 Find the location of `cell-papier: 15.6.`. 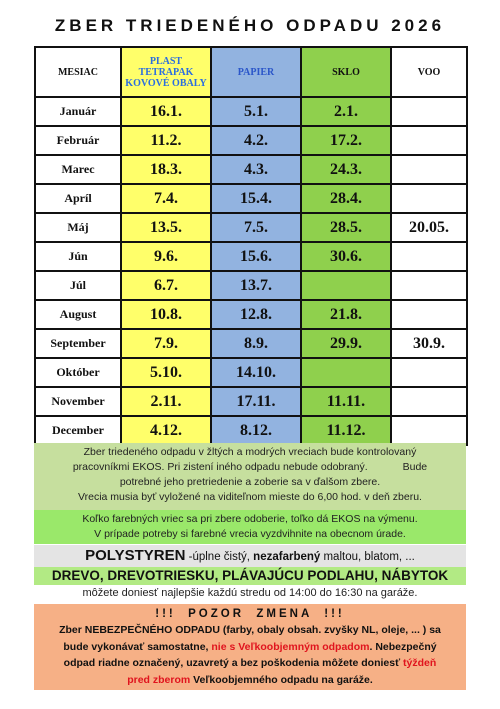

cell-papier: 15.6. is located at coordinates (256, 256).